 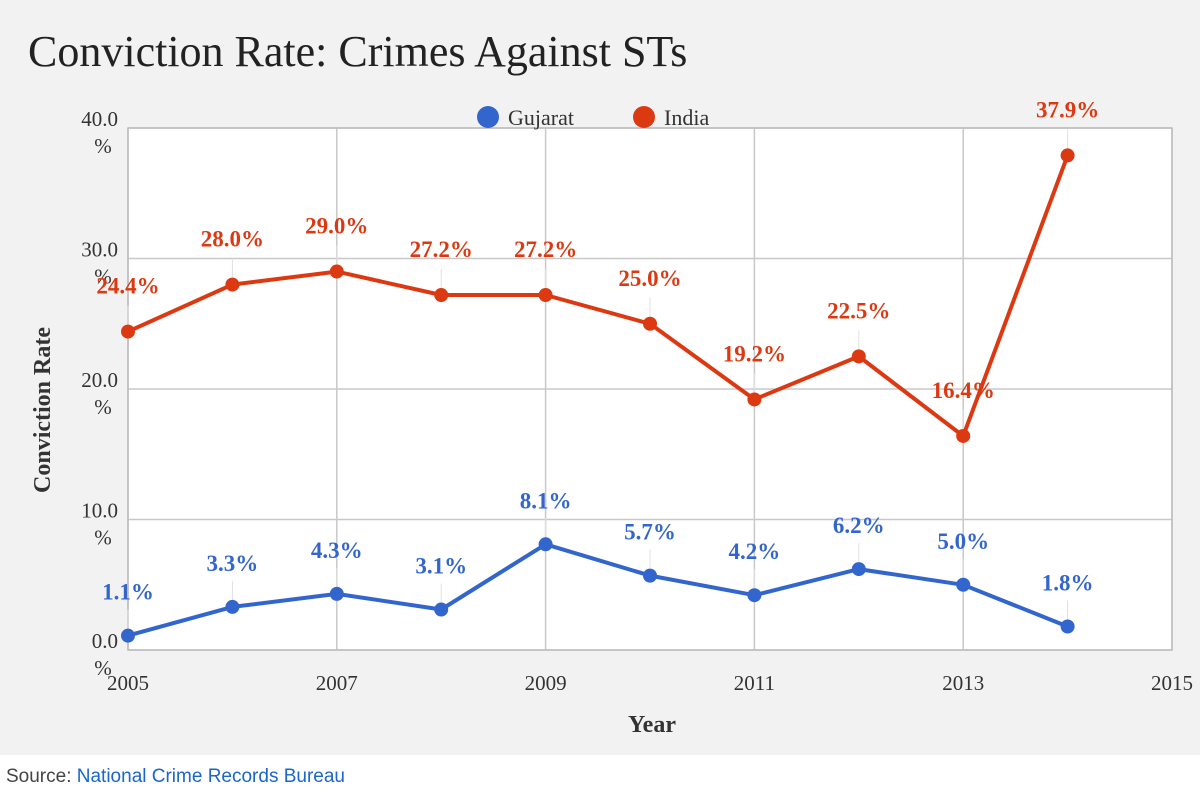 I want to click on legend-marker-gujarat, so click(x=488, y=117).